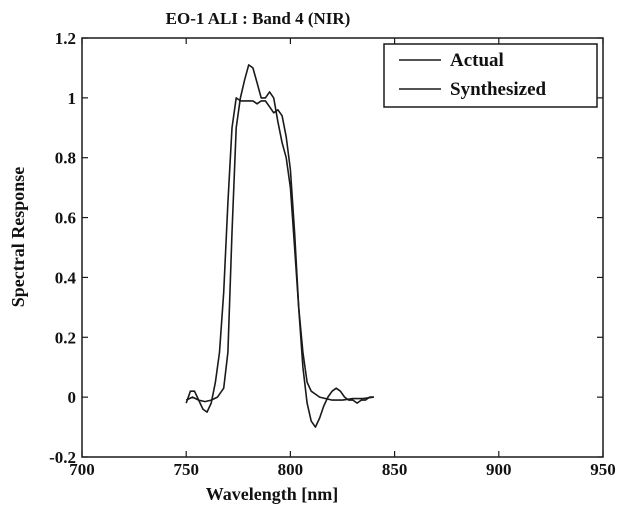 The image size is (632, 509). Describe the element at coordinates (65, 218) in the screenshot. I see `y-tick-label: 0.6` at that location.